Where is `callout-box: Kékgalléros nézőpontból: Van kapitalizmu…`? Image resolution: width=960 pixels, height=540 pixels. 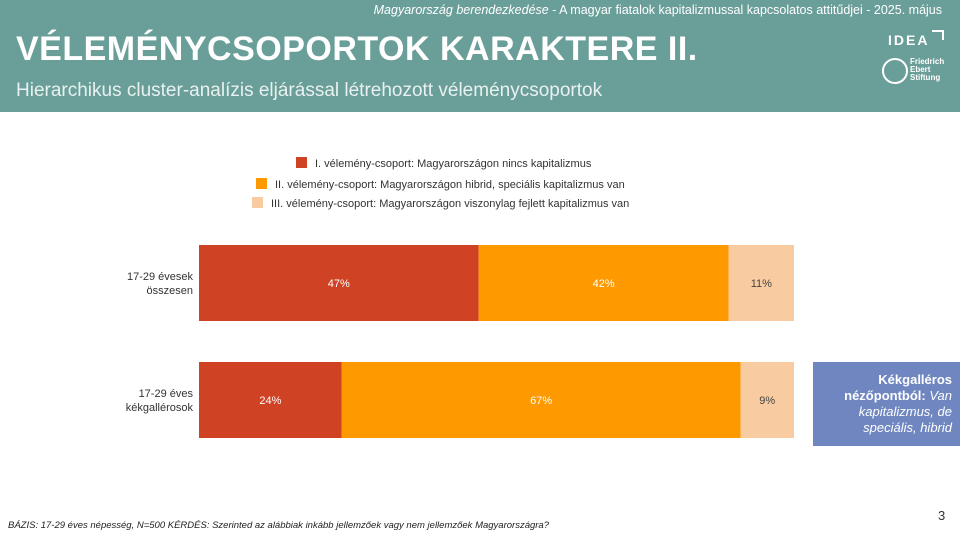
callout-box: Kékgalléros nézőpontból: Van kapitalizmu… is located at coordinates (886, 404).